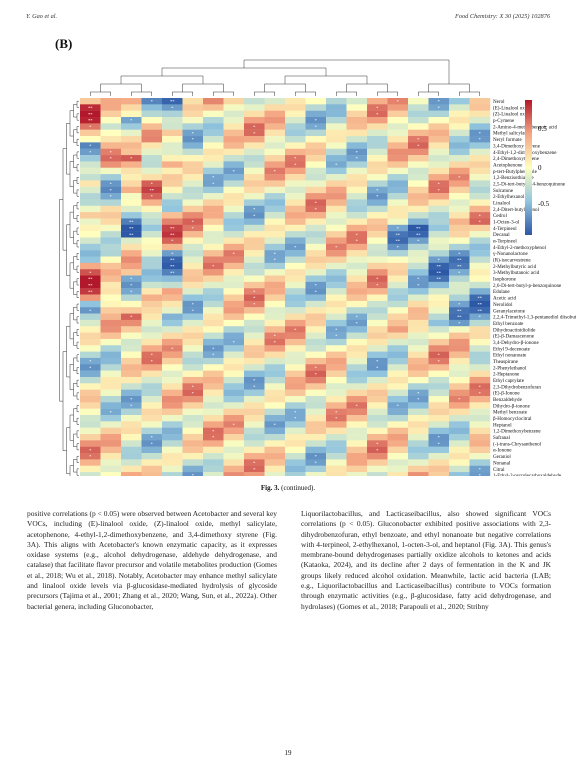 This screenshot has height=770, width=576. Describe the element at coordinates (508, 400) in the screenshot. I see `row-label: Benzaldehyde` at that location.